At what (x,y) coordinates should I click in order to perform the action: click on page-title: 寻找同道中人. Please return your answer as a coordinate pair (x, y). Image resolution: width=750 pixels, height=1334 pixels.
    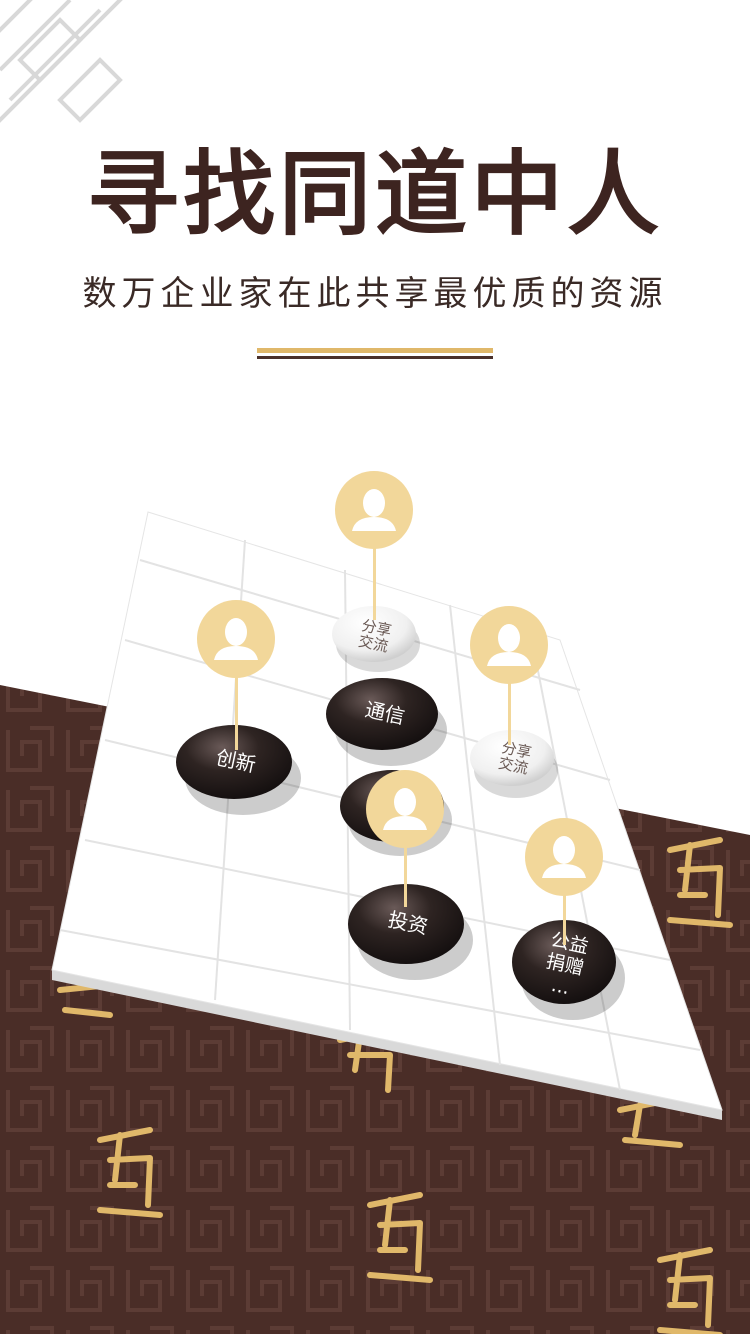
    Looking at the image, I should click on (374, 194).